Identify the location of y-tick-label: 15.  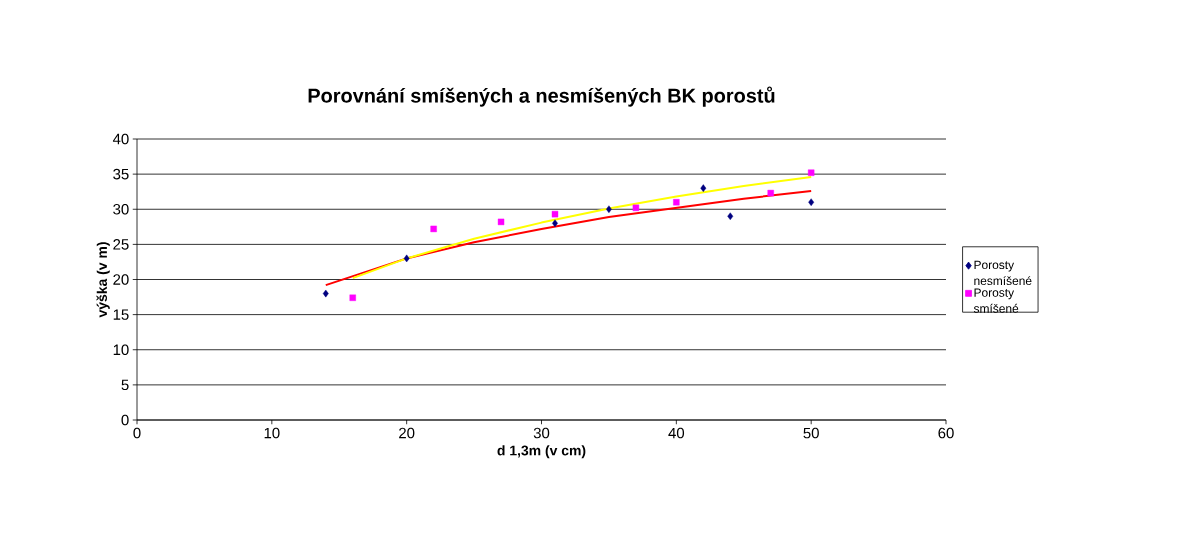
(121, 314).